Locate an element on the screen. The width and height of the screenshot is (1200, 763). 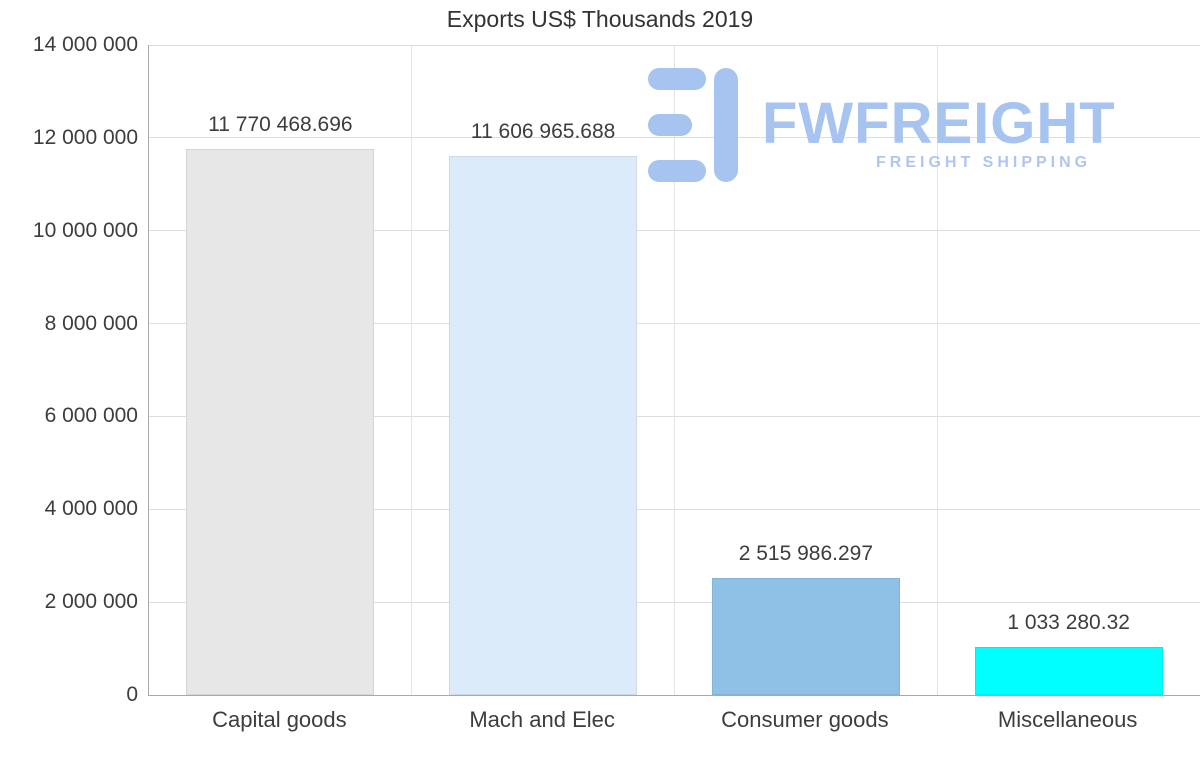
y-axis-tick-label: 0 is located at coordinates (132, 694).